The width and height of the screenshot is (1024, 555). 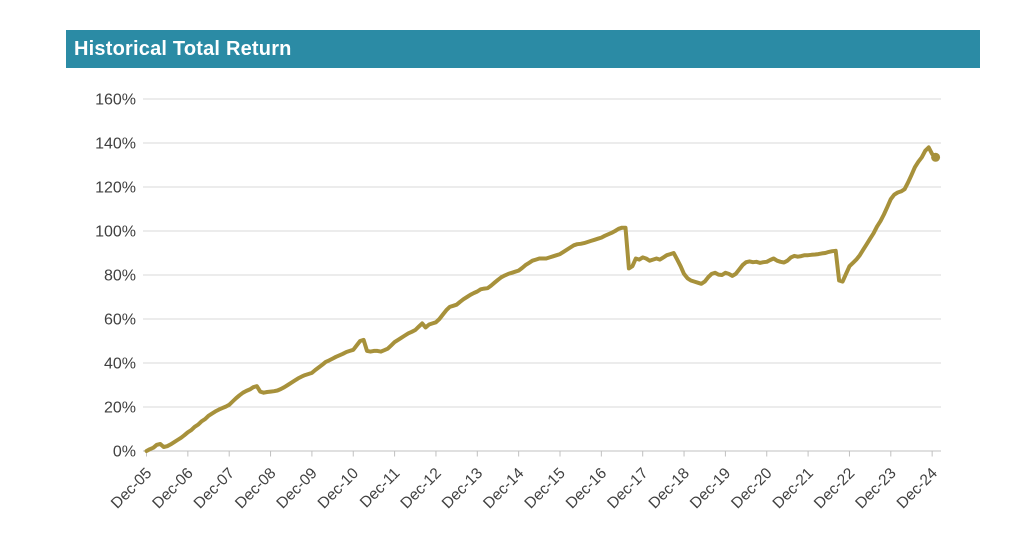 What do you see at coordinates (120, 408) in the screenshot?
I see `y-axis-label: 20%` at bounding box center [120, 408].